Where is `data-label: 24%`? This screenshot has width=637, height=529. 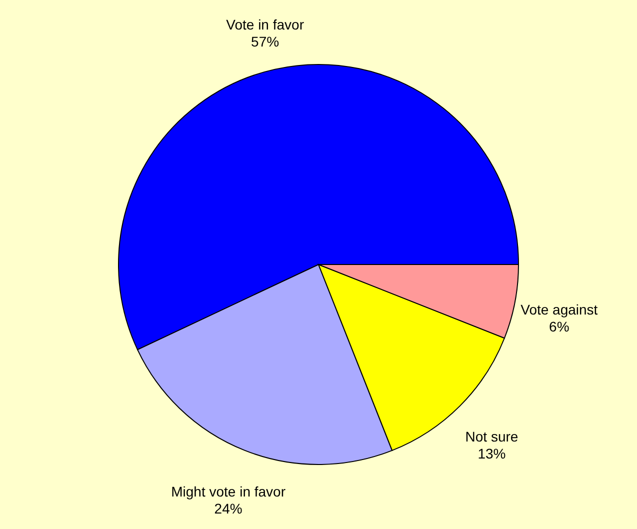 data-label: 24% is located at coordinates (228, 508).